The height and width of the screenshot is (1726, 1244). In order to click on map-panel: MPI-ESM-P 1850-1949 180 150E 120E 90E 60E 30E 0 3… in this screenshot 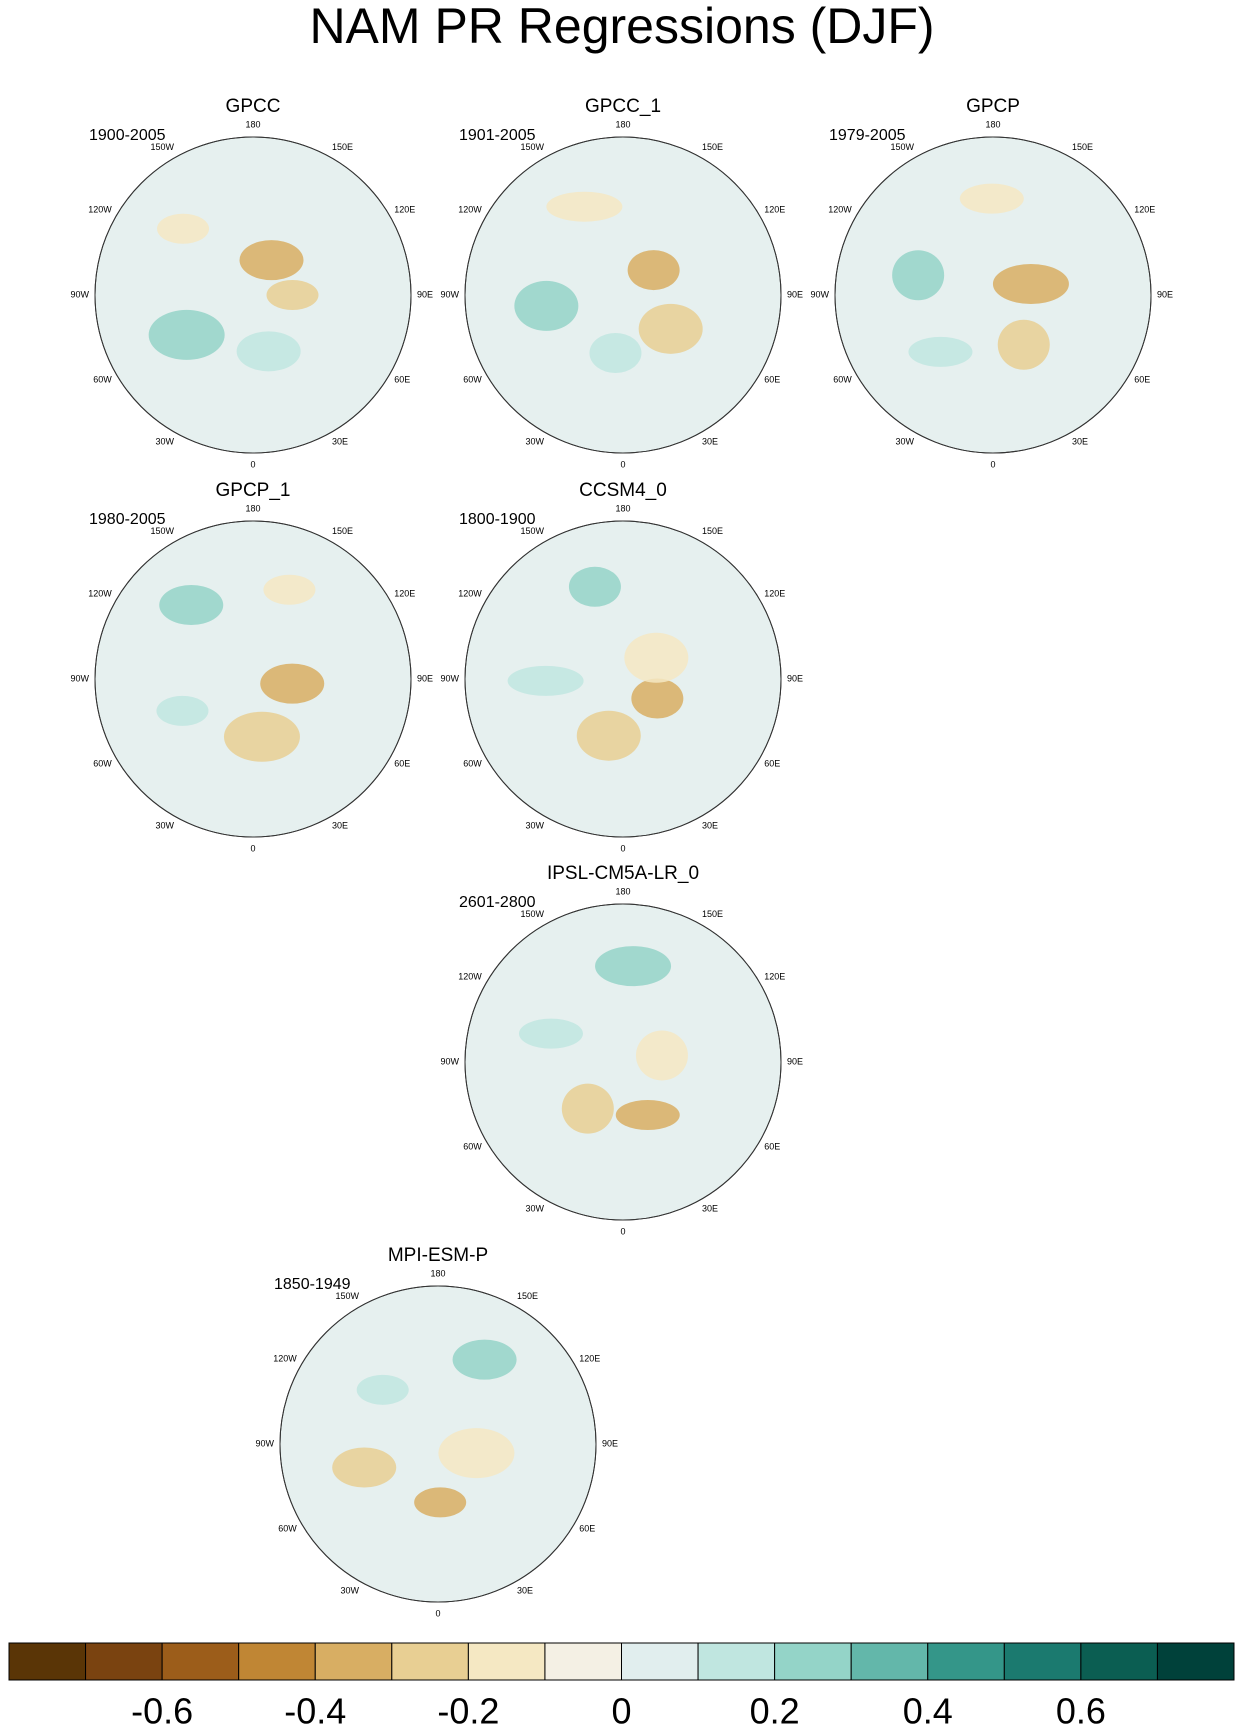, I will do `click(436, 1431)`.